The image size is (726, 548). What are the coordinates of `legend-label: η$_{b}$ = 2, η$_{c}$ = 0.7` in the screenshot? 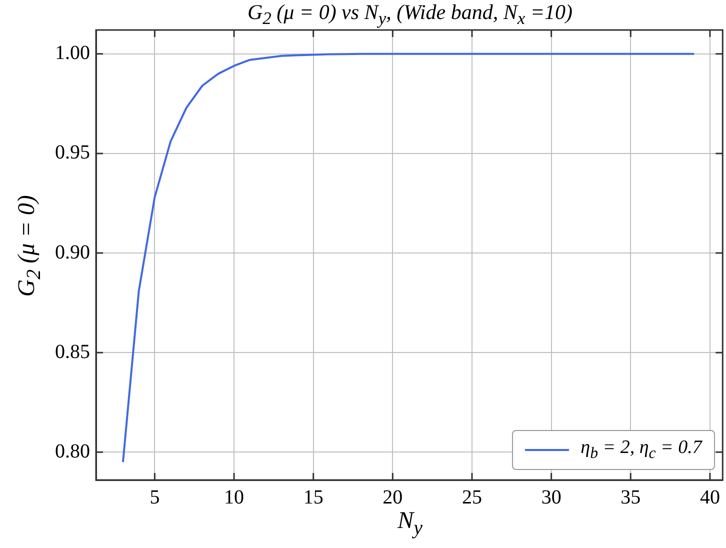 It's located at (641, 450).